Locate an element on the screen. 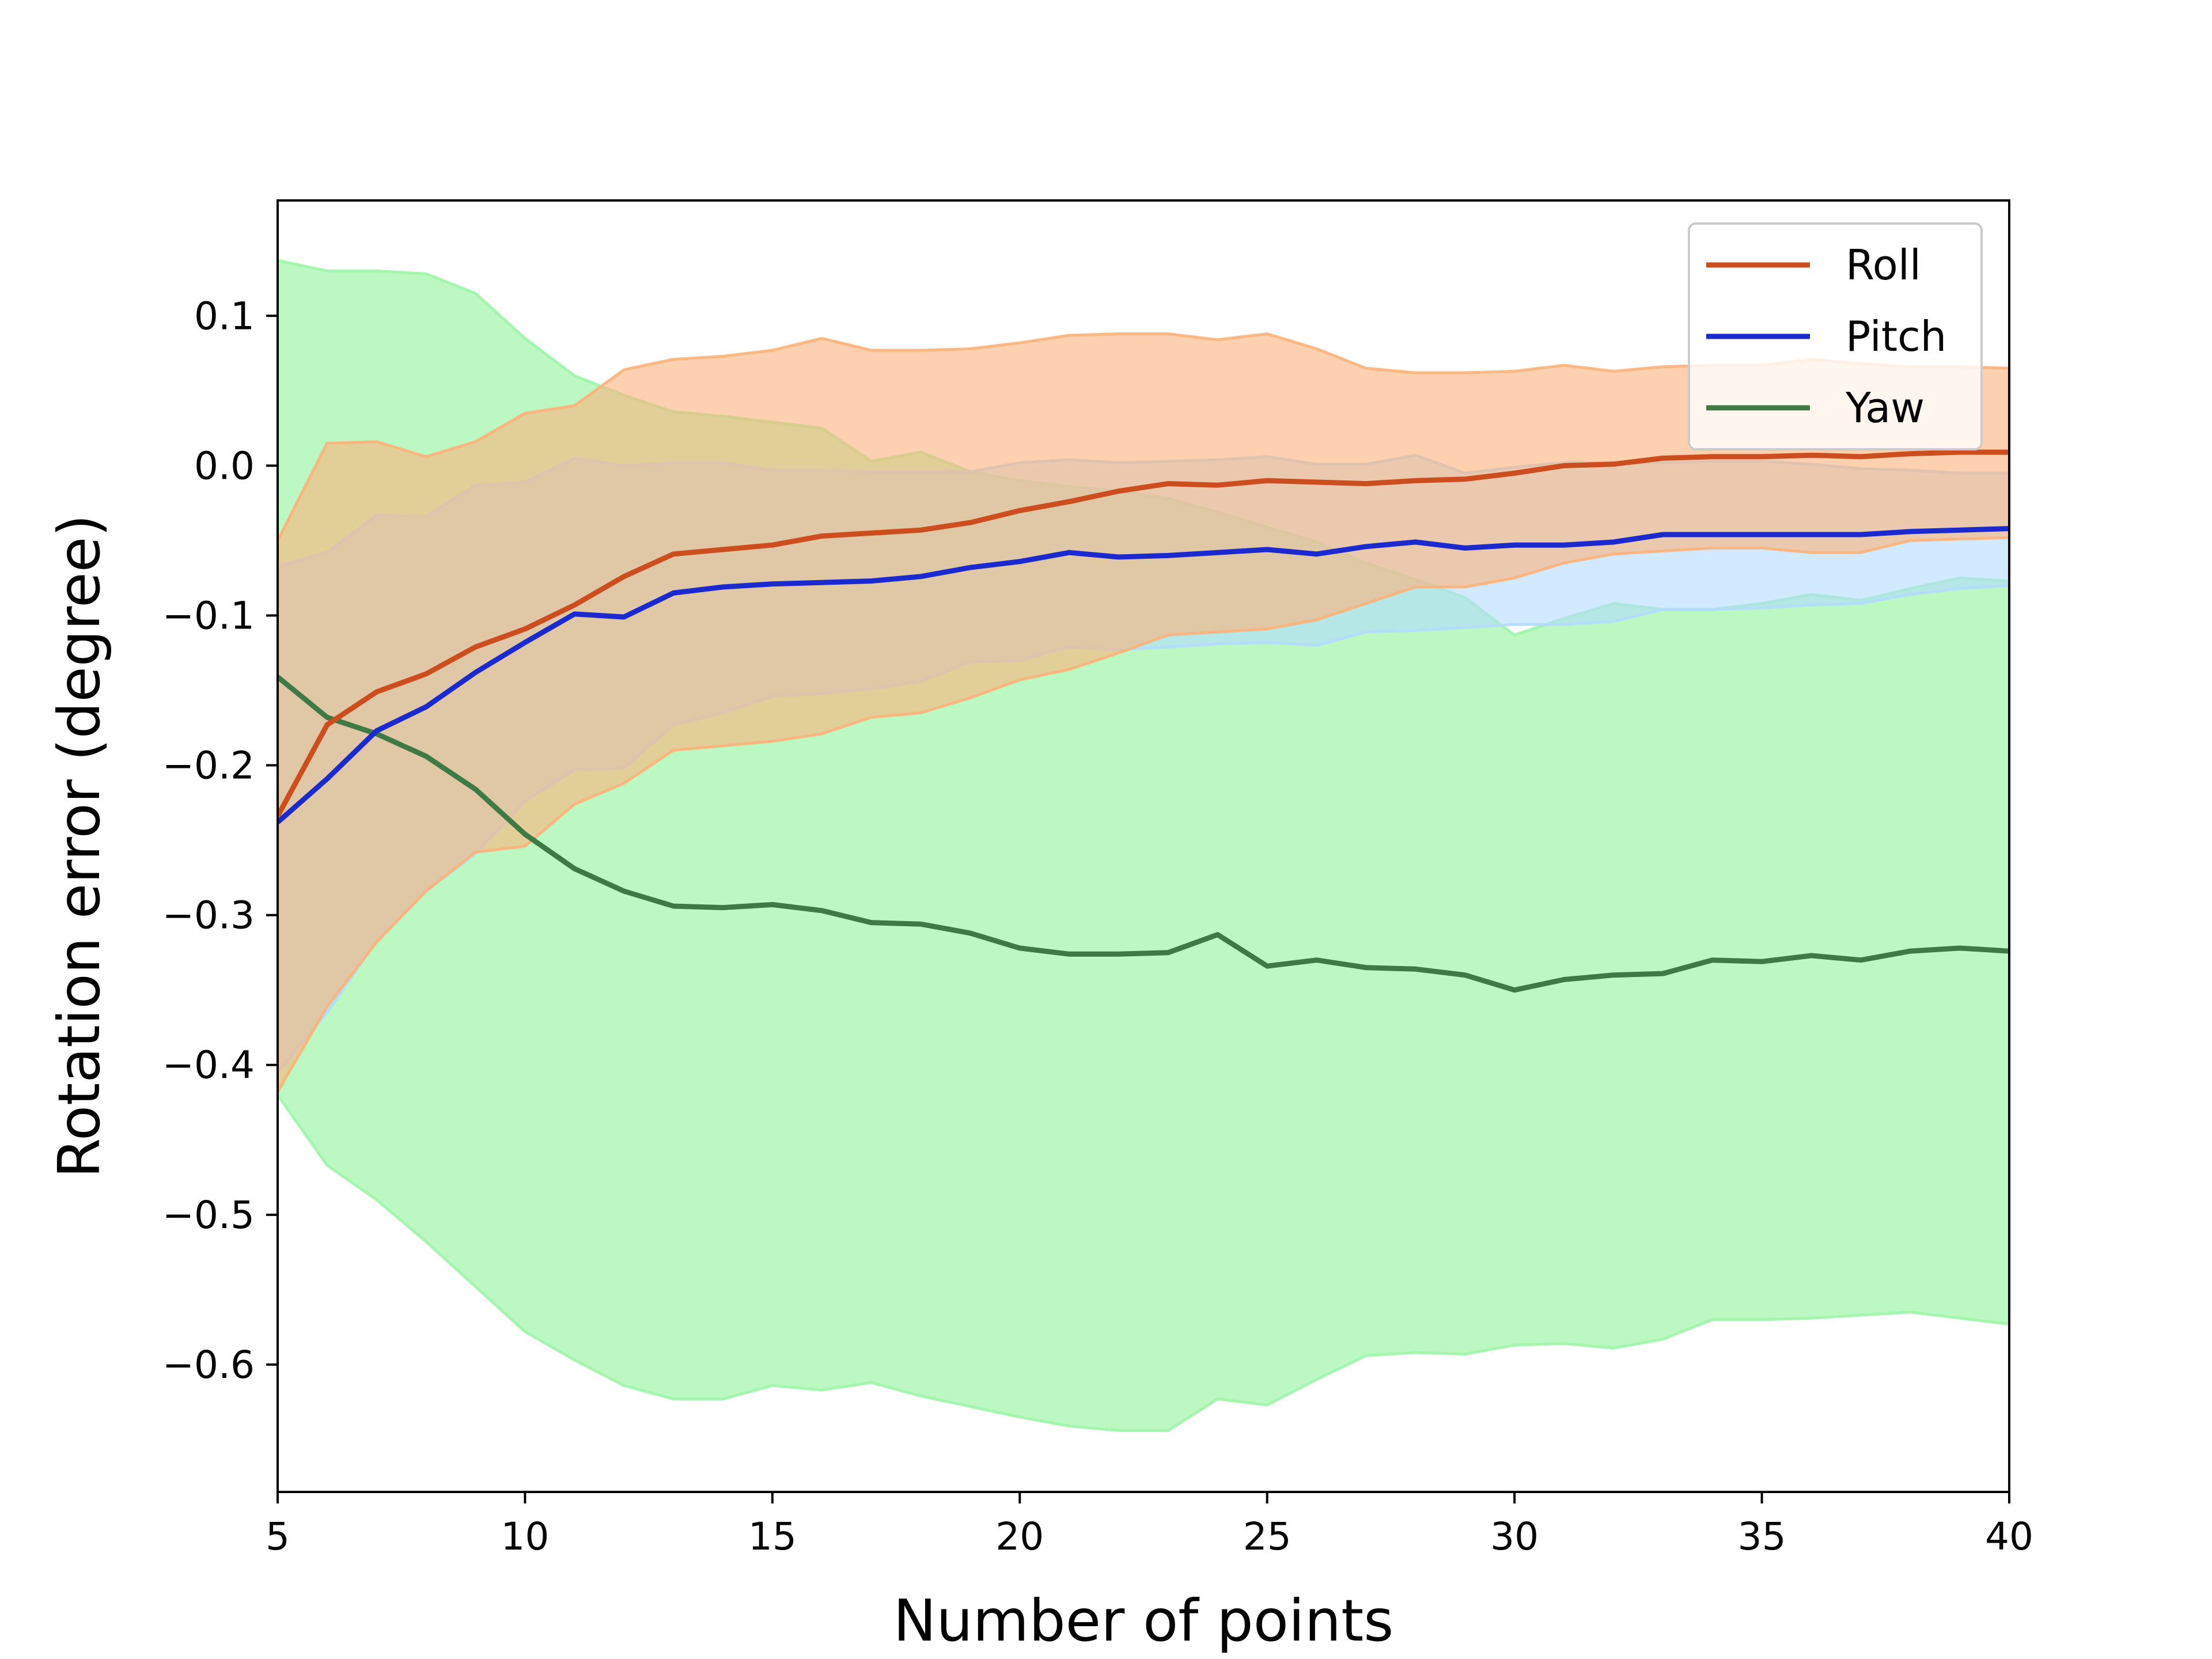  y-tick-label: −0.6 is located at coordinates (208, 1365).